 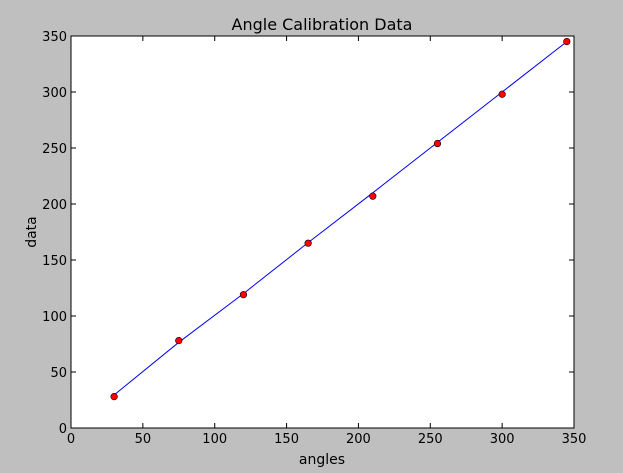 I want to click on y-tick-label: 150, so click(x=54, y=261).